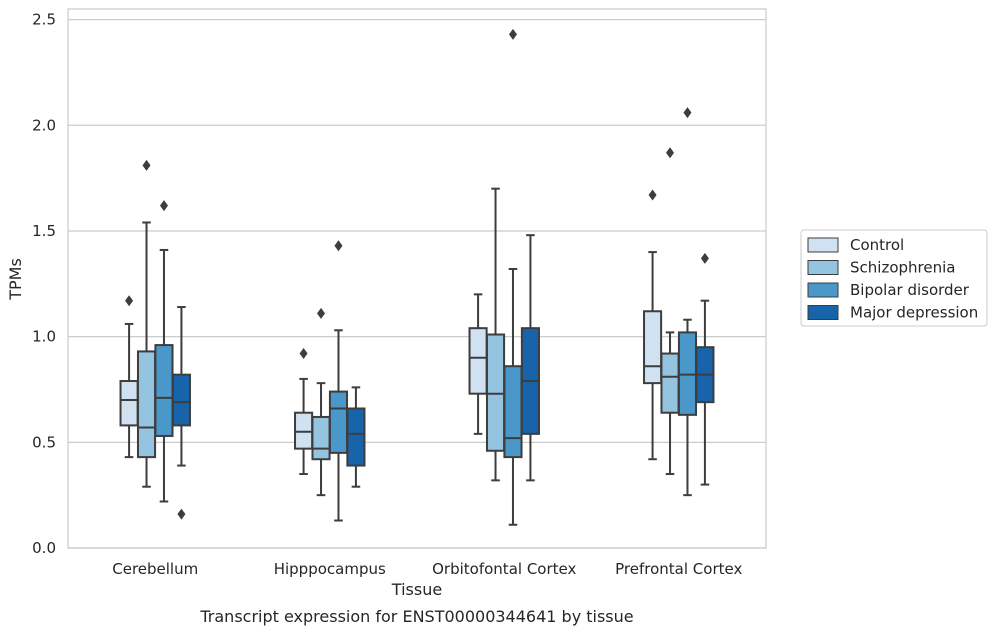 The image size is (997, 634). I want to click on legend-frame, so click(894, 278).